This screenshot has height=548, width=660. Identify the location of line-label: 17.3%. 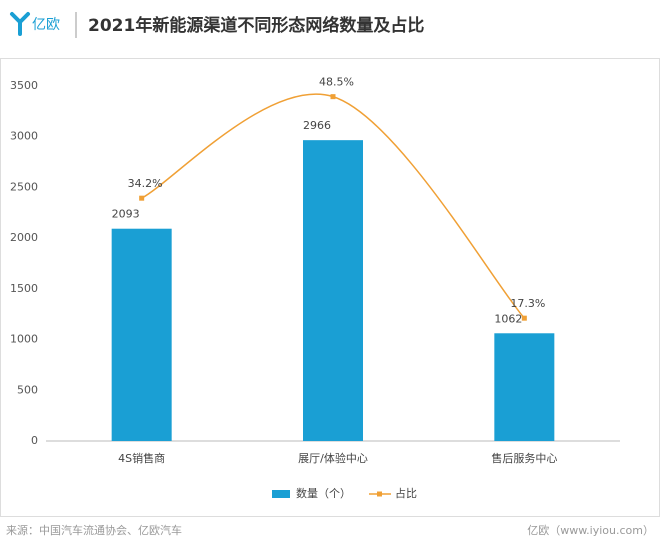
(527, 303).